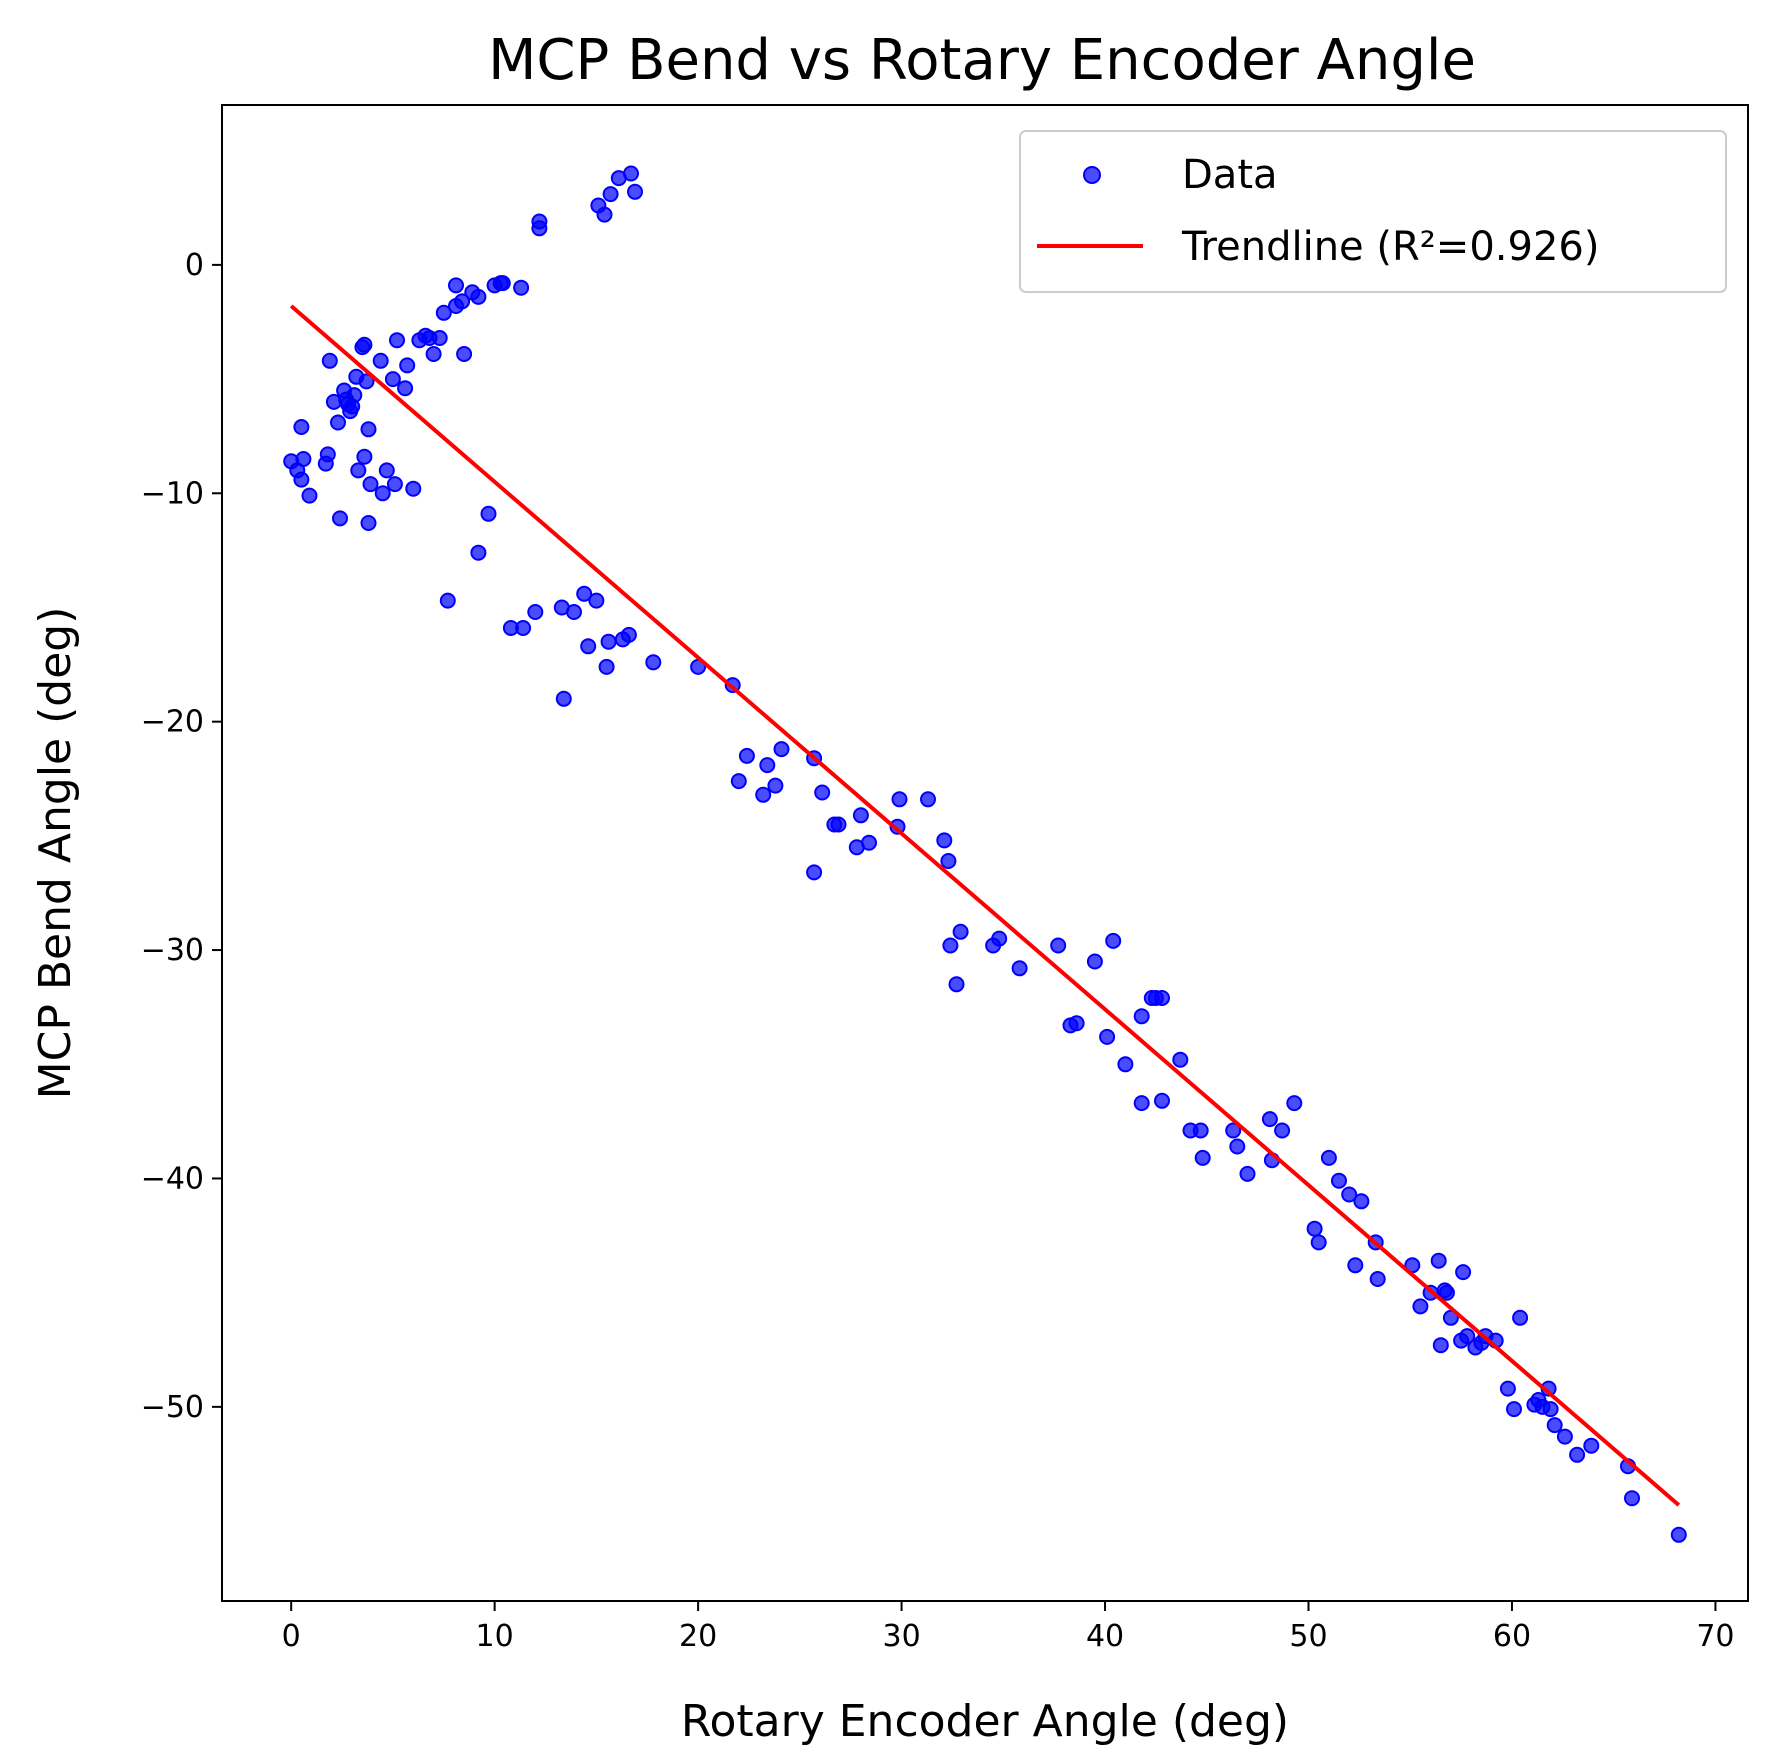 The width and height of the screenshot is (1769, 1764). What do you see at coordinates (1715, 1636) in the screenshot?
I see `x-tick-label: 70` at bounding box center [1715, 1636].